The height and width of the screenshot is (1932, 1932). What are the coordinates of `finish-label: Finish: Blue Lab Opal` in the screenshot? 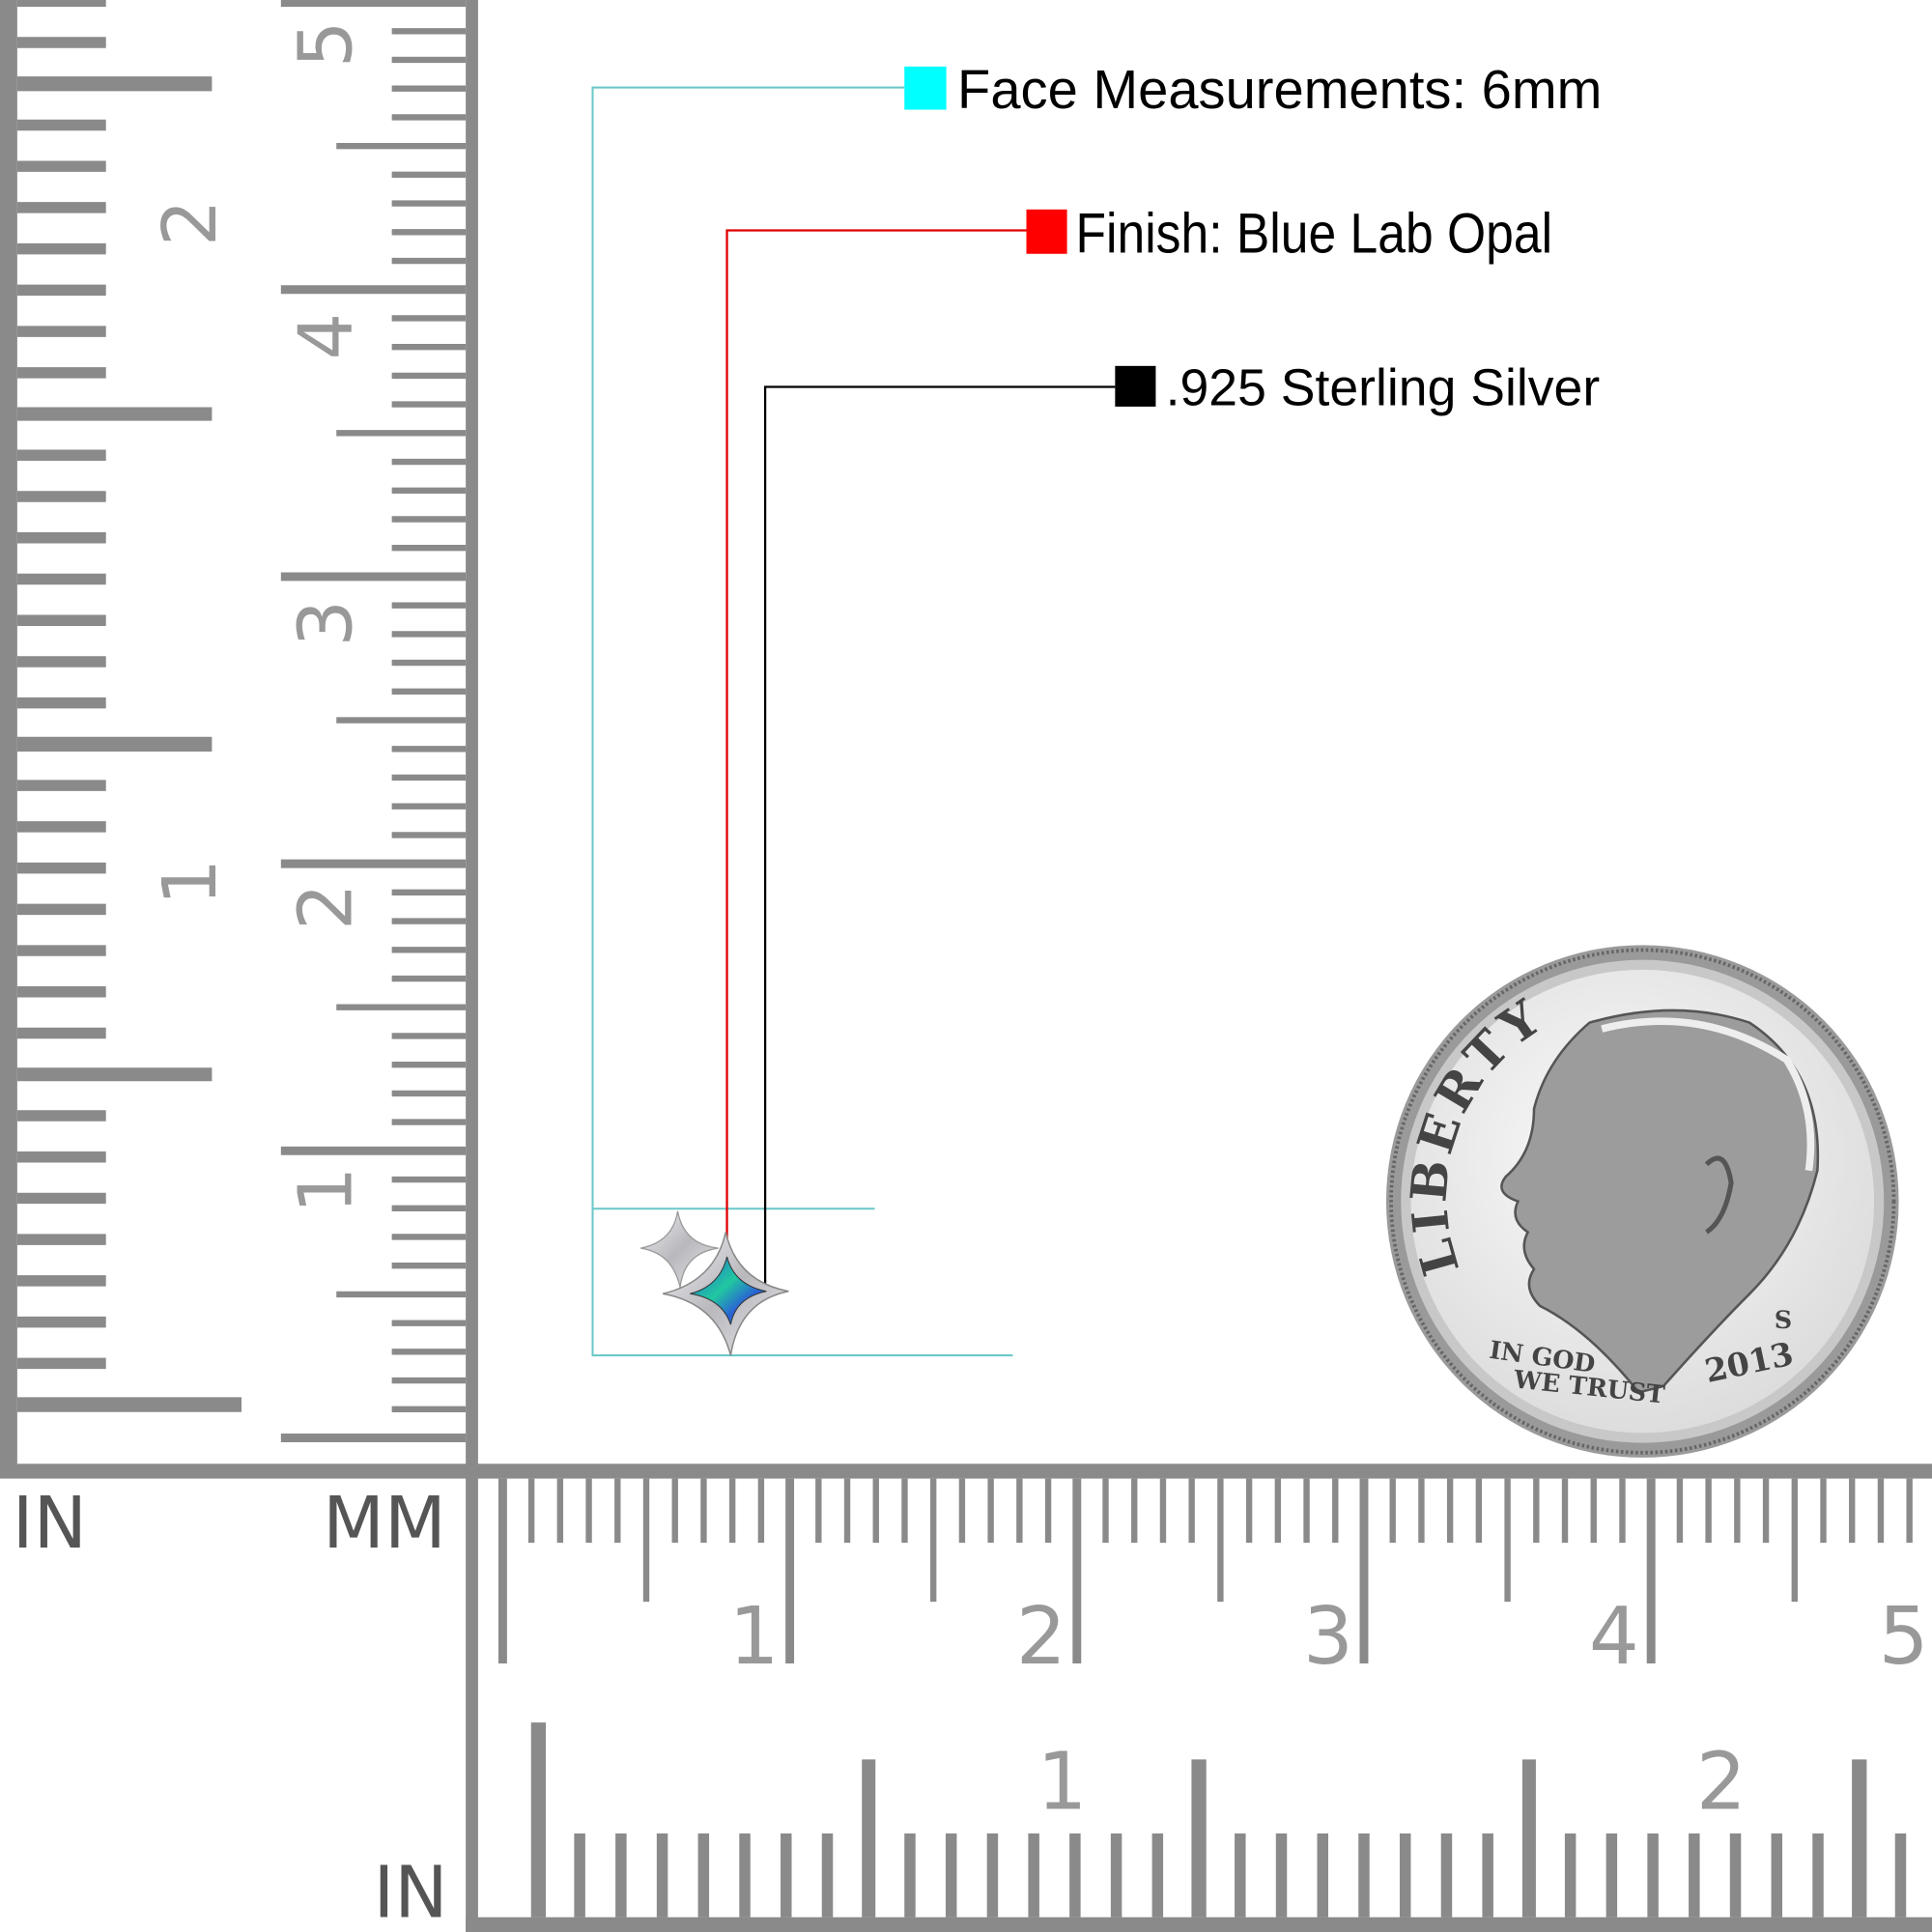 It's located at (1314, 233).